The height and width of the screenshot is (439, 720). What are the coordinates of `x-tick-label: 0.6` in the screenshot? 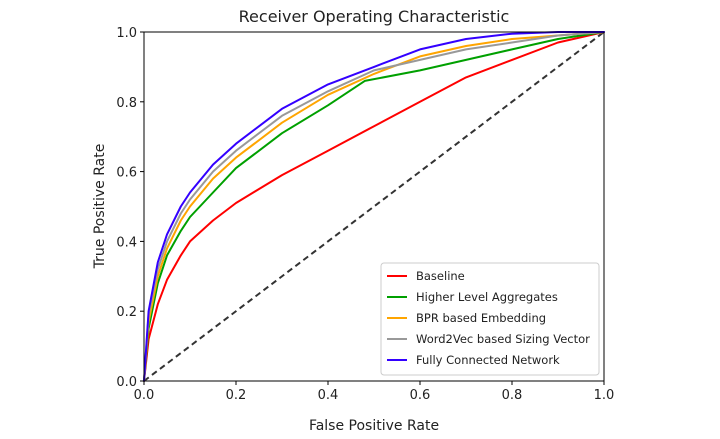 It's located at (420, 395).